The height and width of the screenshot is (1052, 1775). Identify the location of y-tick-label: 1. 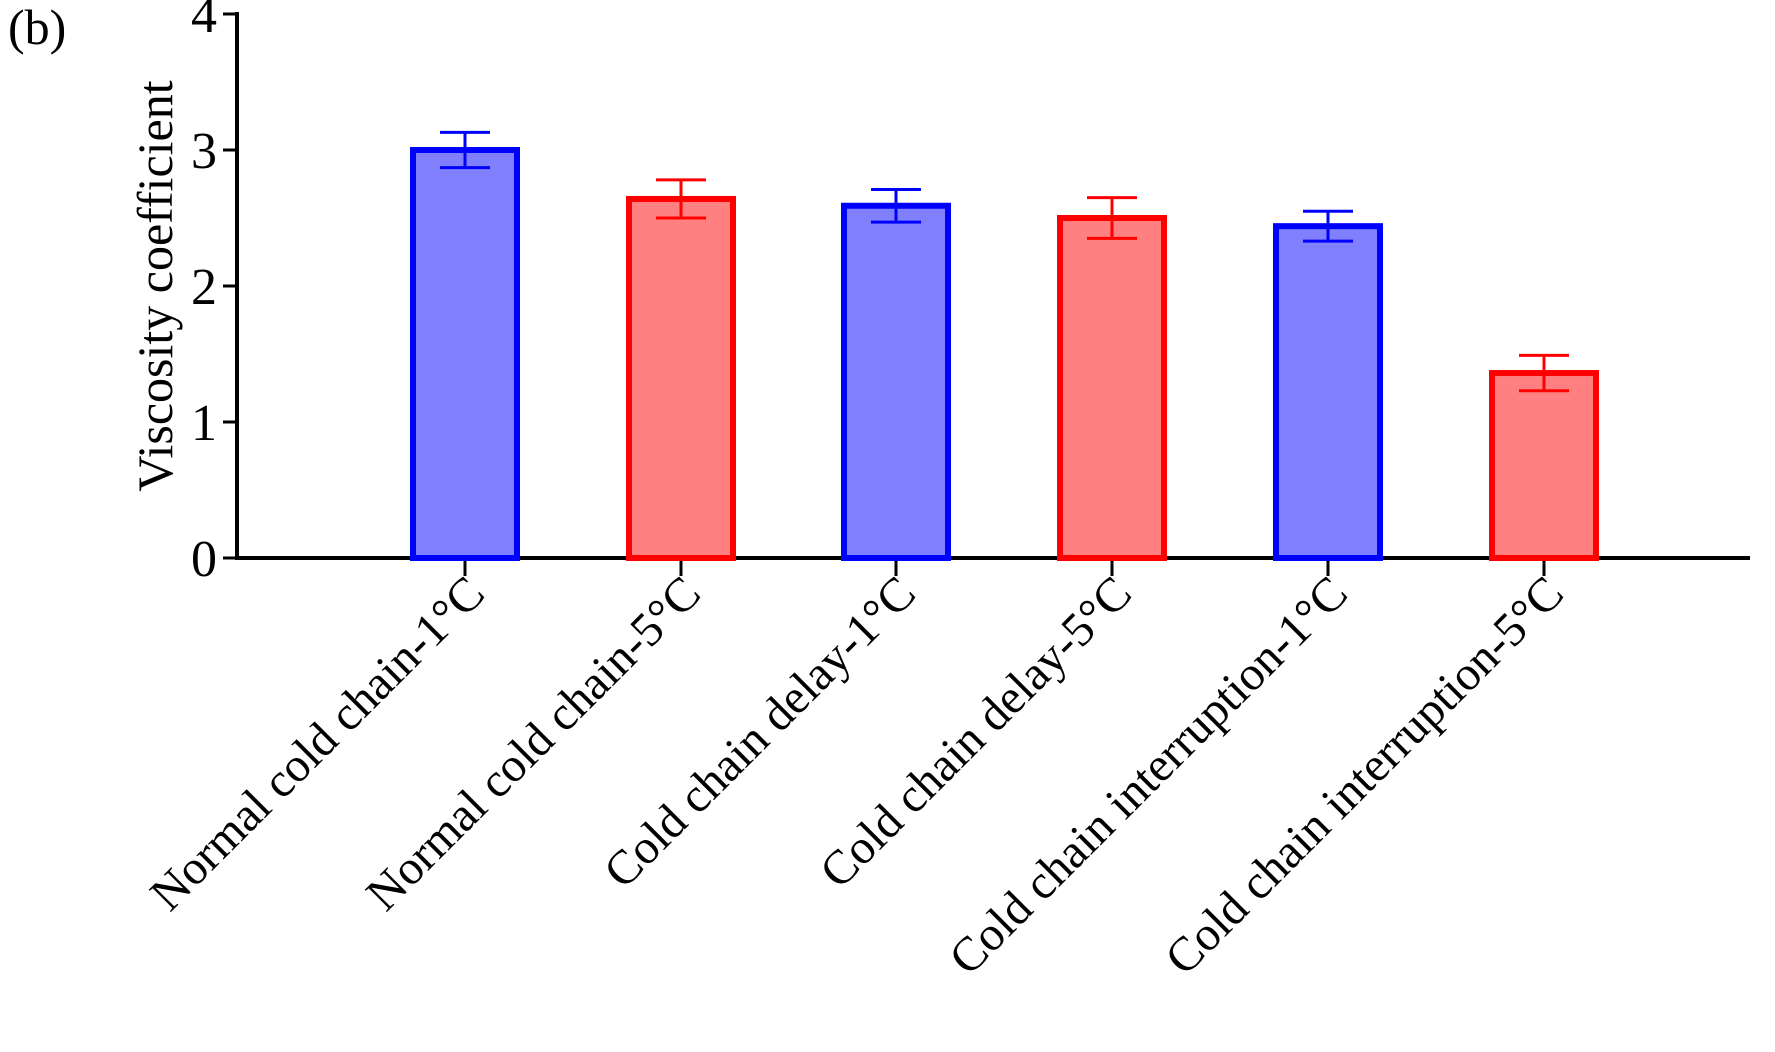
(204, 423).